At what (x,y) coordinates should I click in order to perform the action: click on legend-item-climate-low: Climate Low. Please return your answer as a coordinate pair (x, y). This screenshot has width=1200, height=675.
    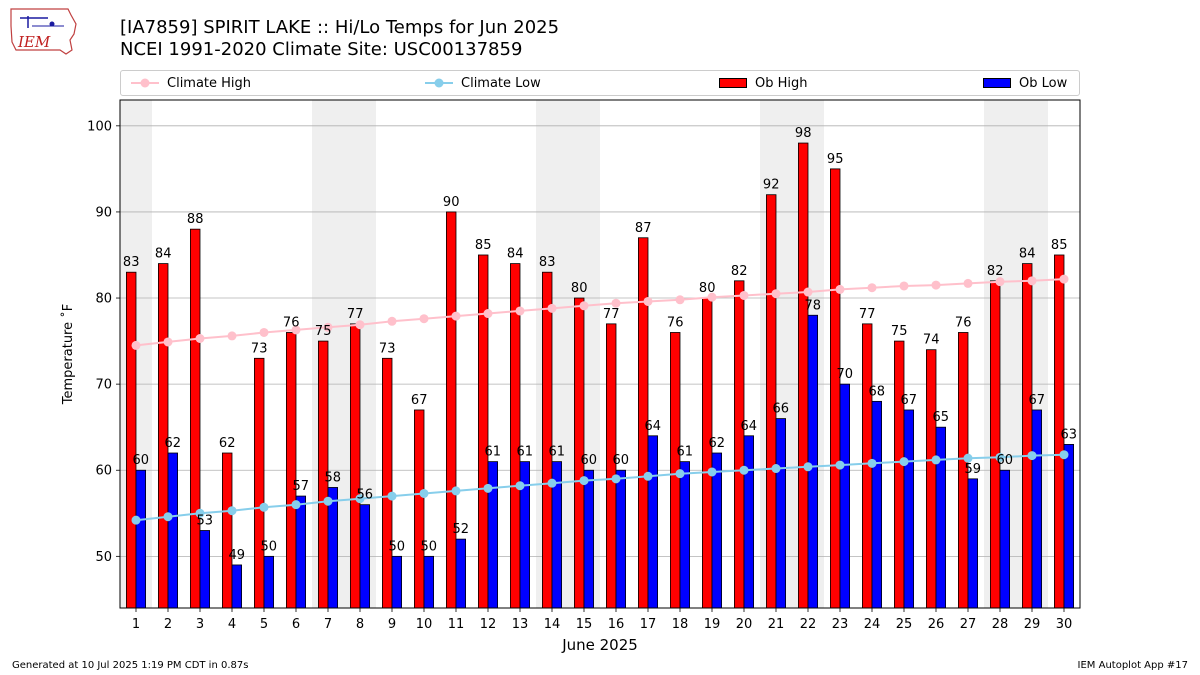
    Looking at the image, I should click on (483, 83).